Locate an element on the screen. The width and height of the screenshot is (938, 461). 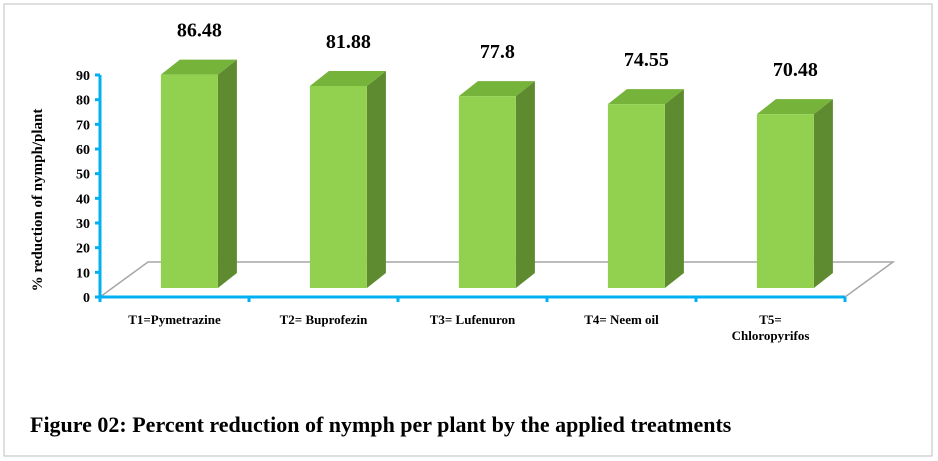
x-tick-label: T3= Lufenuron is located at coordinates (472, 319).